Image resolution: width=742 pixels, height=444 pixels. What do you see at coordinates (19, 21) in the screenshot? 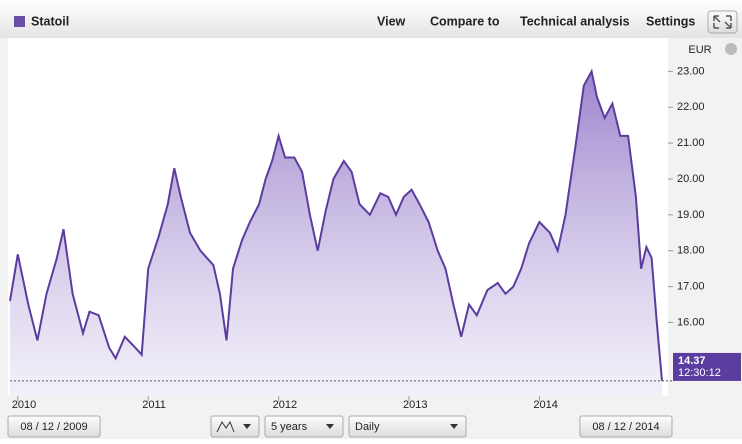
I see `series-swatch` at bounding box center [19, 21].